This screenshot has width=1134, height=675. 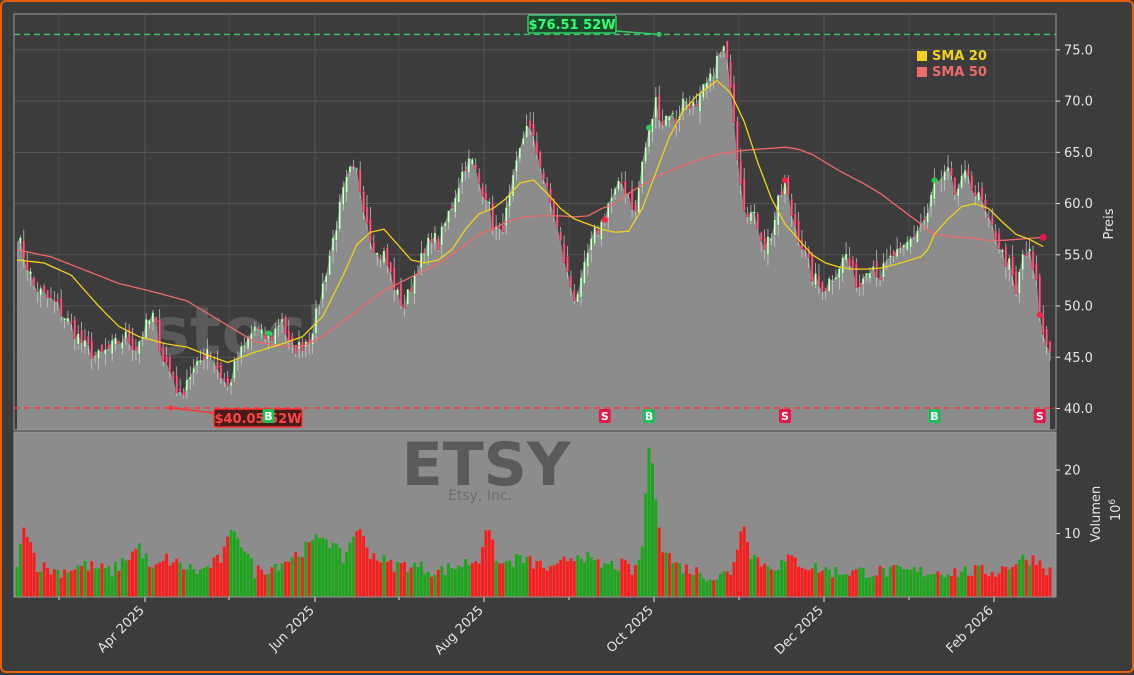 What do you see at coordinates (487, 465) in the screenshot?
I see `watermark-ticker: ETSY` at bounding box center [487, 465].